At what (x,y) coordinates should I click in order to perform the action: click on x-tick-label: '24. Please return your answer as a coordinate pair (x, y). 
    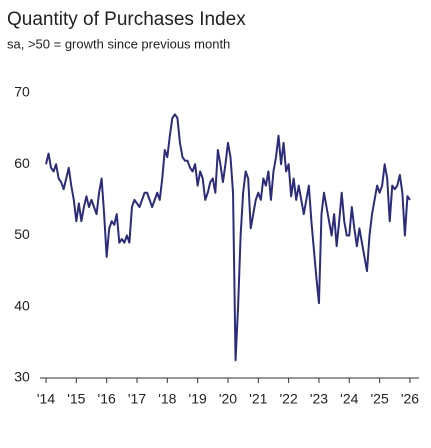
    Looking at the image, I should click on (349, 399).